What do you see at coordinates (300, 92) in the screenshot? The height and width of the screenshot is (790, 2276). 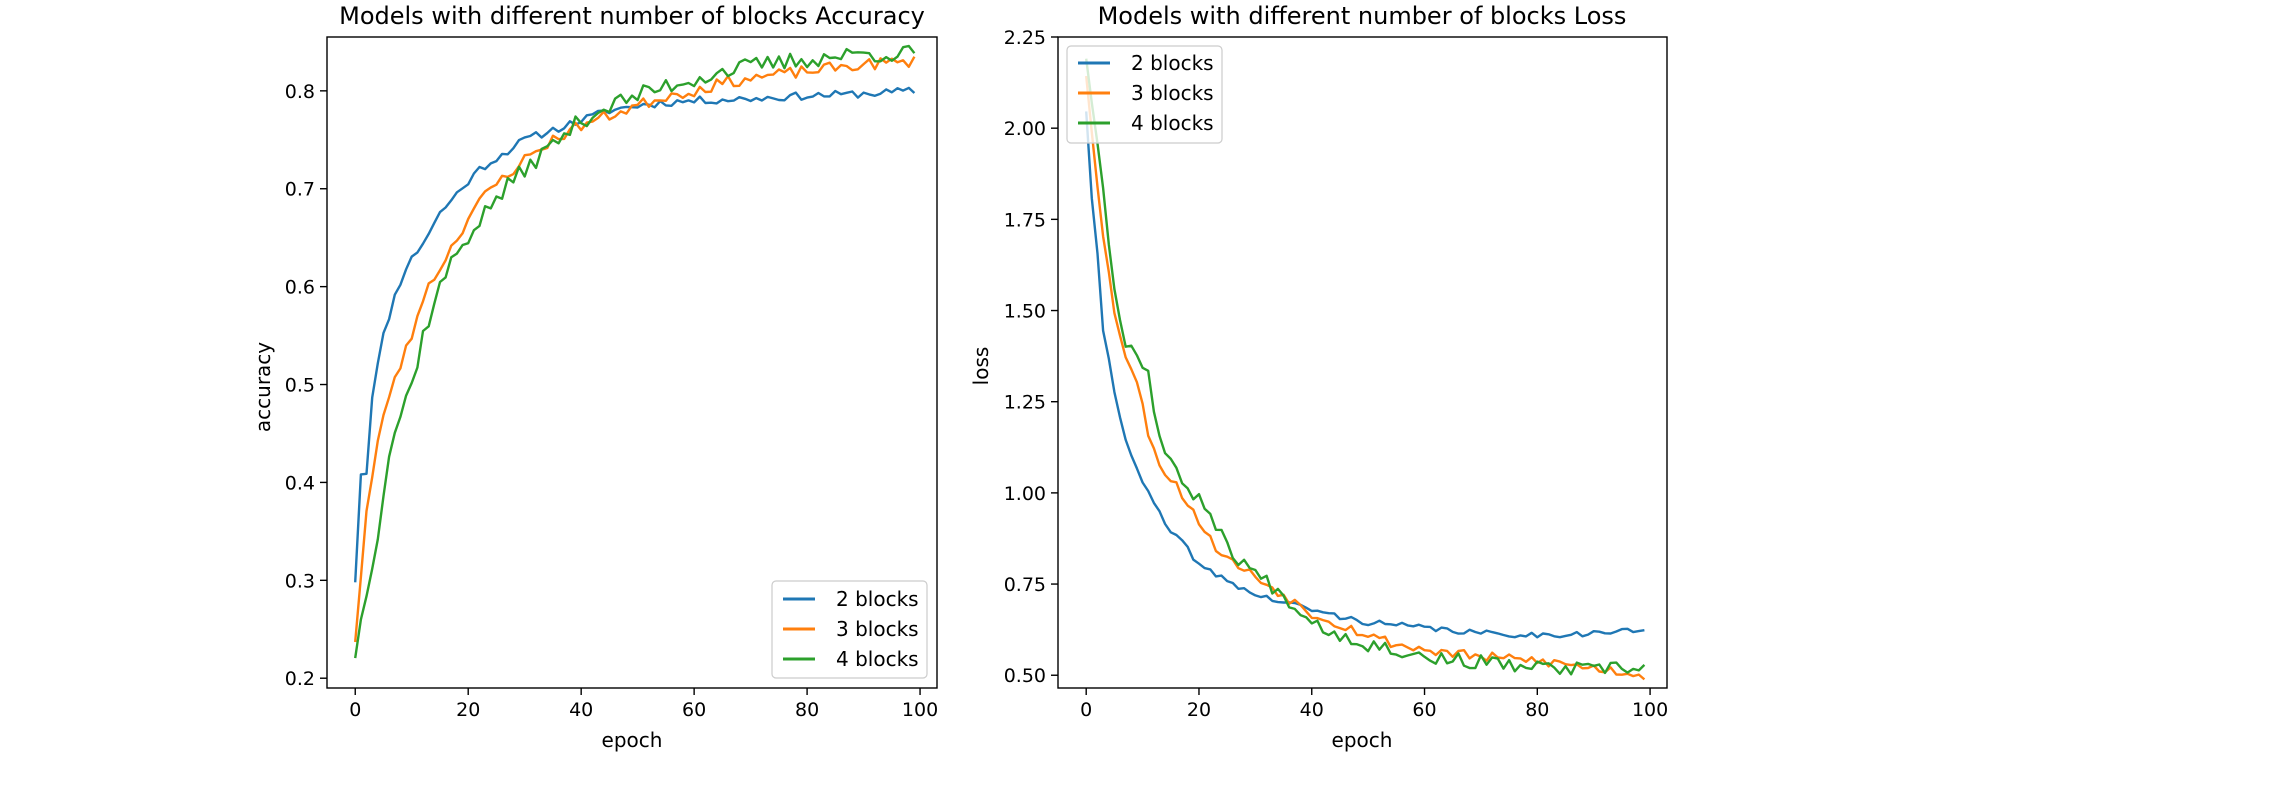 I see `y-tick-label: 0.8` at bounding box center [300, 92].